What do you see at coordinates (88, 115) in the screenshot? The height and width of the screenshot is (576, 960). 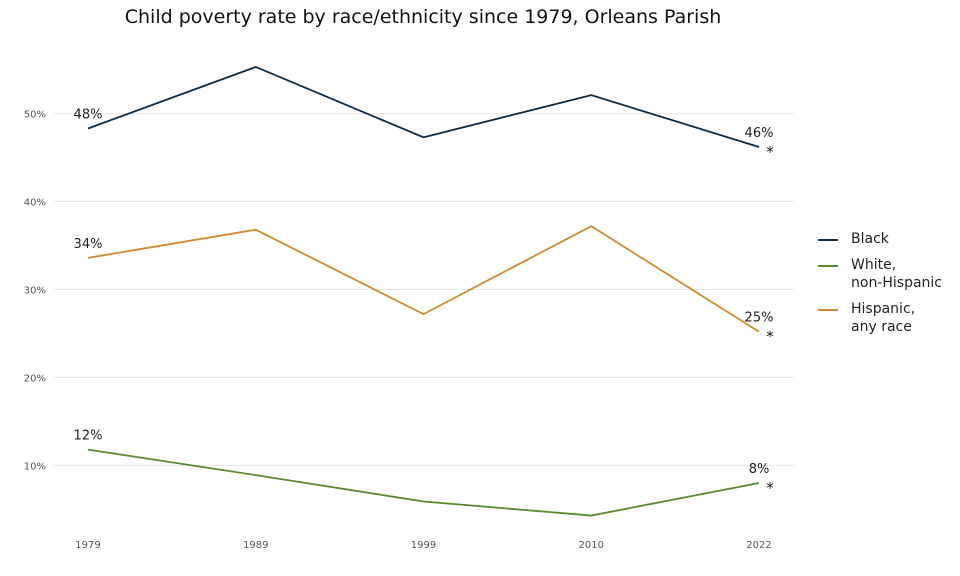 I see `start-value-label: 48%` at bounding box center [88, 115].